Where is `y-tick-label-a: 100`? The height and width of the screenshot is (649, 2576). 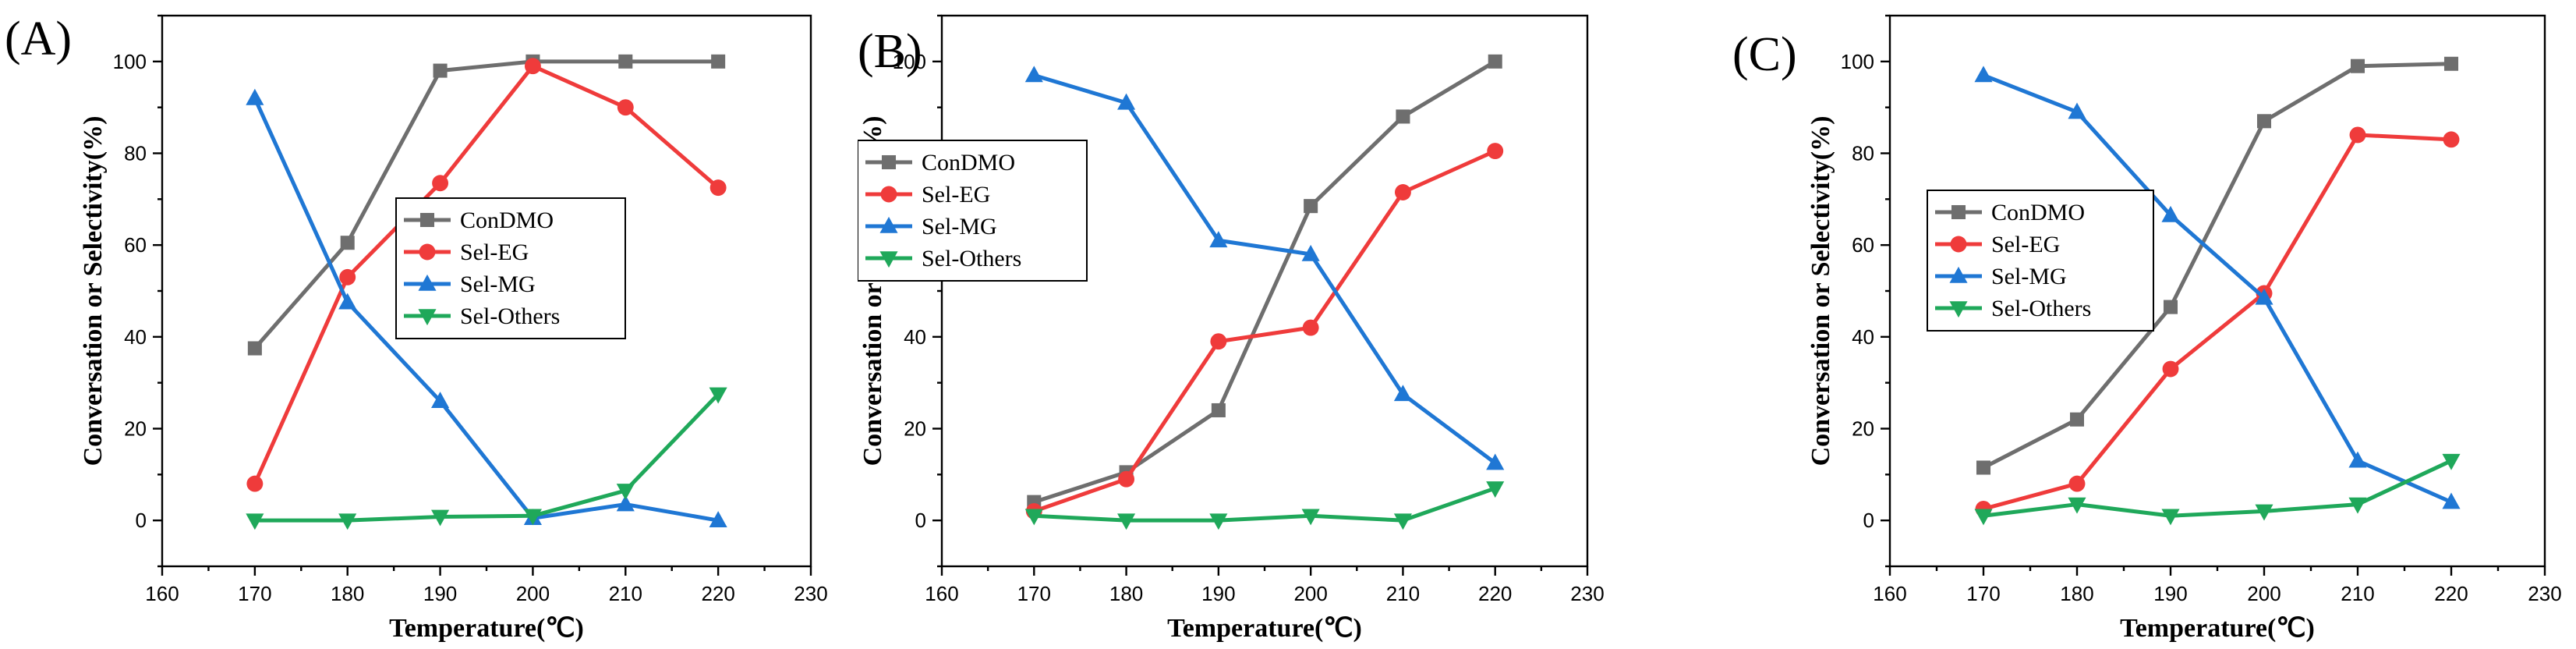
y-tick-label-a: 100 is located at coordinates (130, 61).